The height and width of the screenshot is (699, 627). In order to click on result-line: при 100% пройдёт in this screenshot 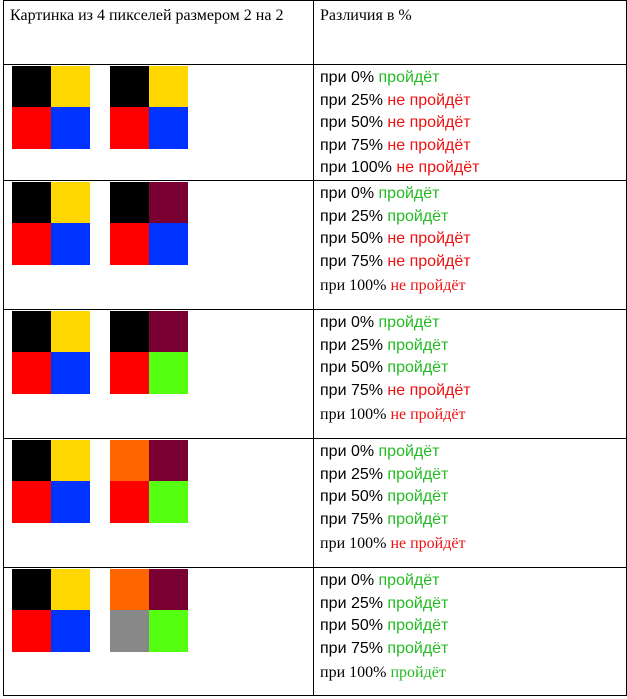, I will do `click(473, 673)`.